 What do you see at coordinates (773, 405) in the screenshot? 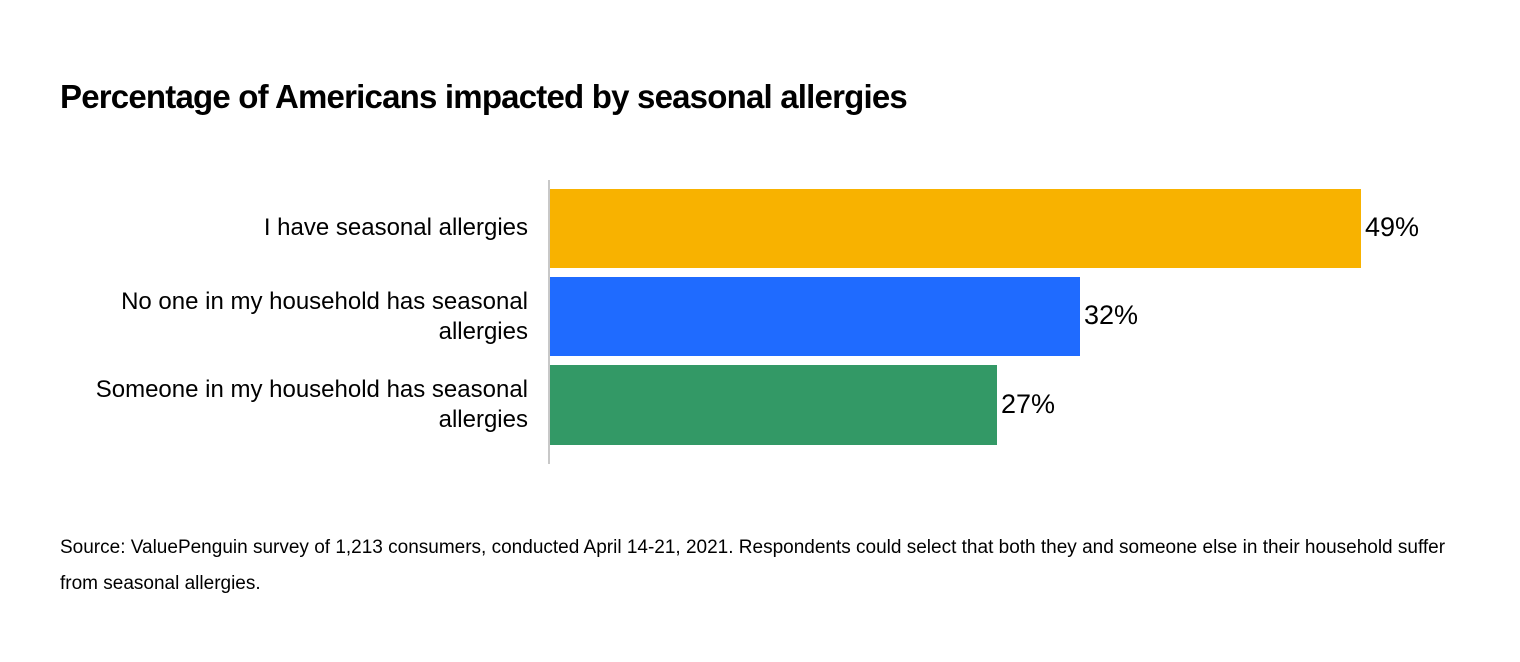
I see `bar-someone-in-household` at bounding box center [773, 405].